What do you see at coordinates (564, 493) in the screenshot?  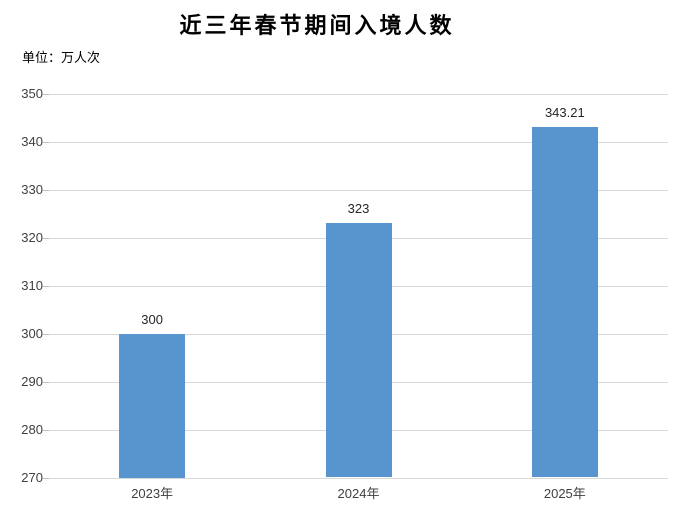 I see `x-axis-label: 2025年` at bounding box center [564, 493].